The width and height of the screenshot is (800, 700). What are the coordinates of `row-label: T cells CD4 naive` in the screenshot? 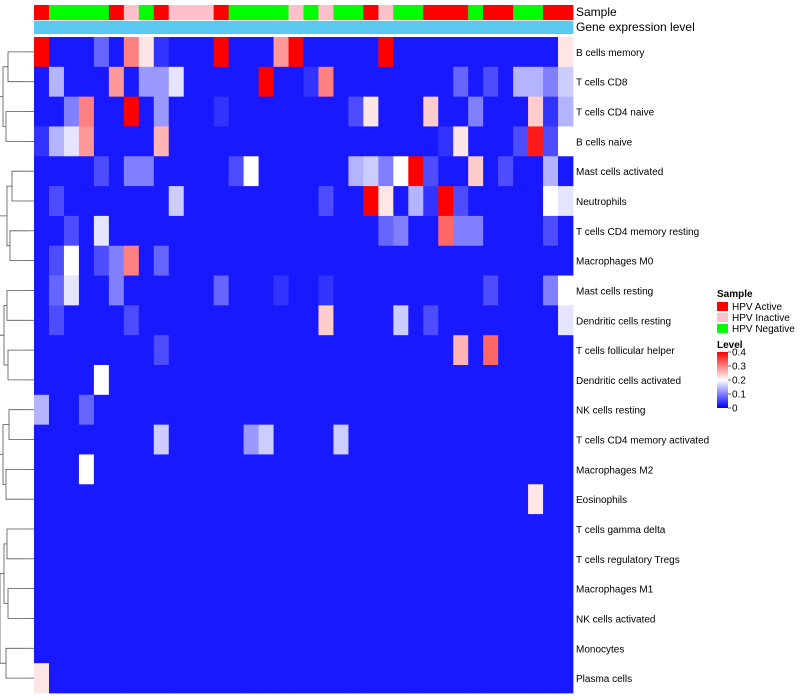 It's located at (615, 113).